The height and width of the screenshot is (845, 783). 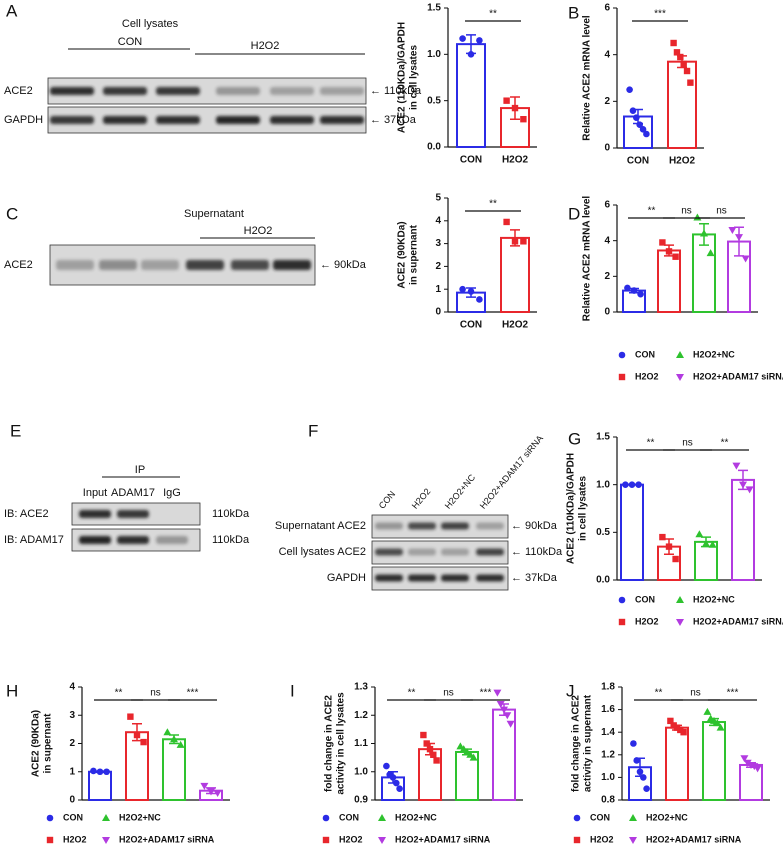 What do you see at coordinates (603, 484) in the screenshot?
I see `y-tick-label: 1.0` at bounding box center [603, 484].